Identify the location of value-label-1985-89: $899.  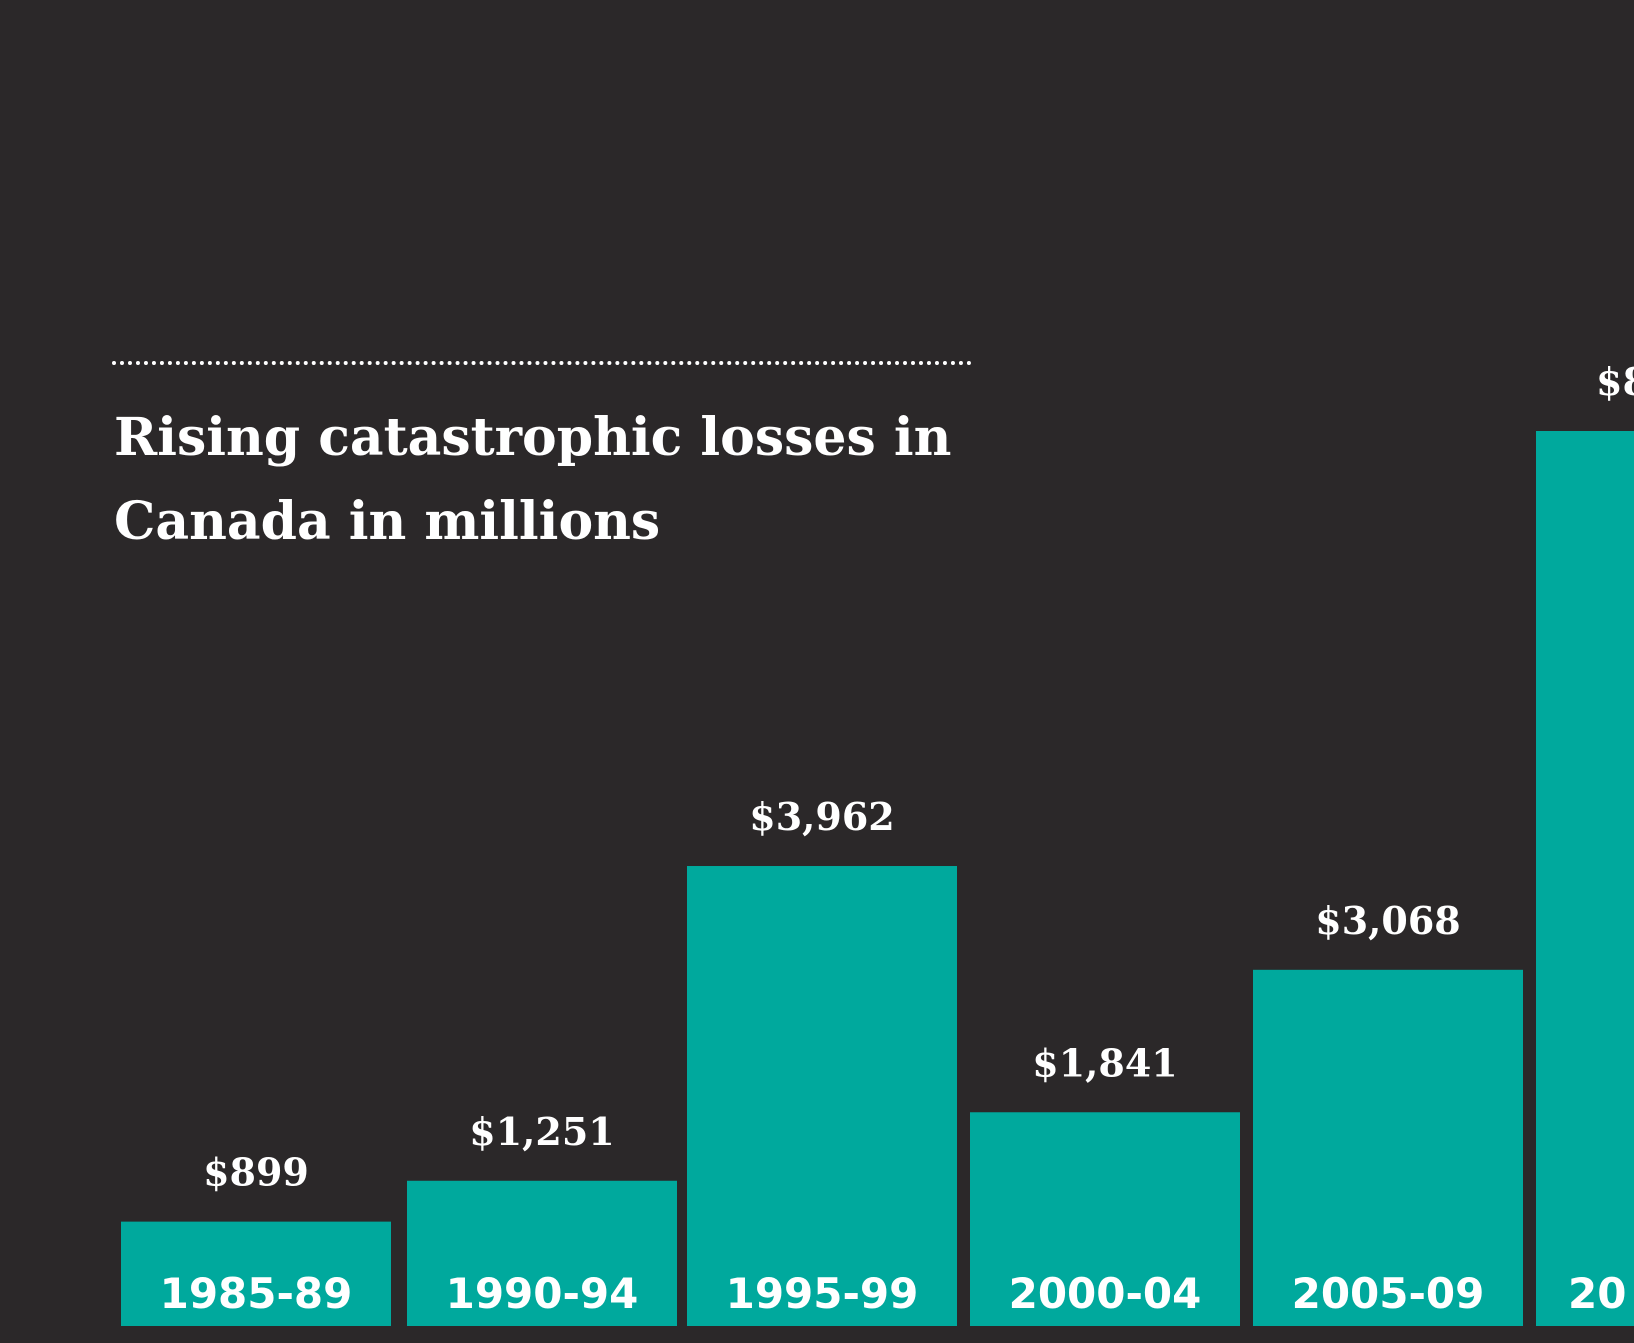
(256, 1172).